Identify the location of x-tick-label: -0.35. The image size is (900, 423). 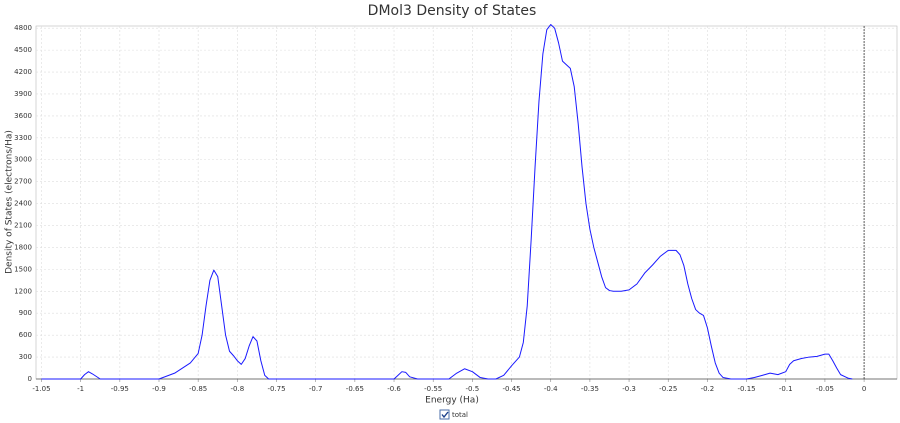
(590, 389).